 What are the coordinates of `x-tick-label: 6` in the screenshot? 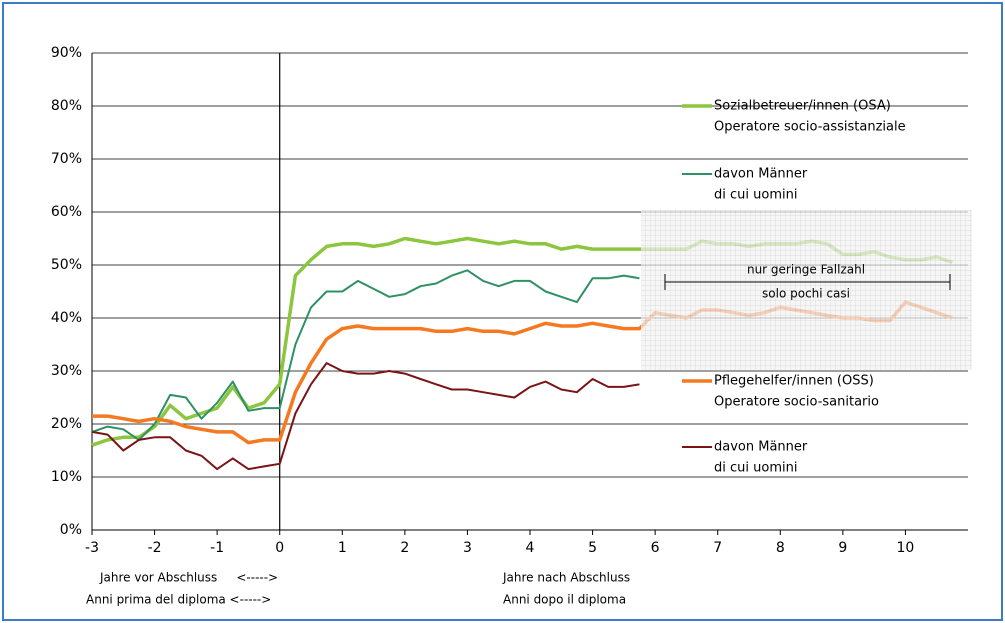 It's located at (655, 548).